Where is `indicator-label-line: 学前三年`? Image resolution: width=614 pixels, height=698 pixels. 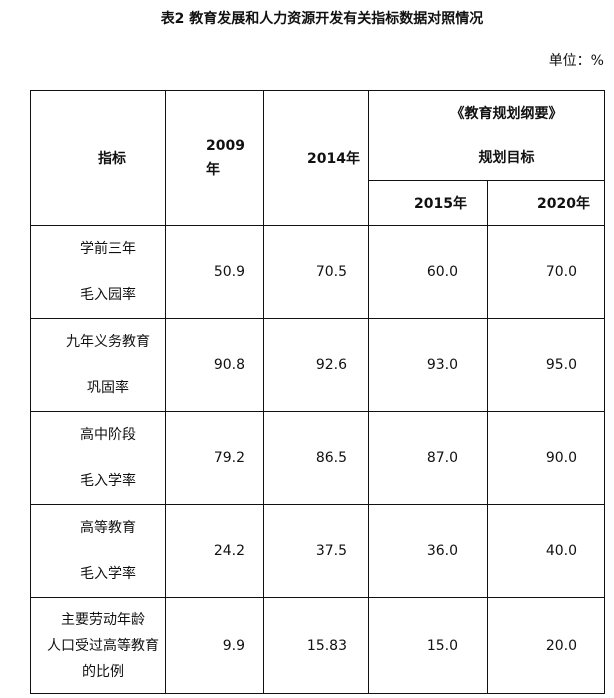 indicator-label-line: 学前三年 is located at coordinates (108, 249).